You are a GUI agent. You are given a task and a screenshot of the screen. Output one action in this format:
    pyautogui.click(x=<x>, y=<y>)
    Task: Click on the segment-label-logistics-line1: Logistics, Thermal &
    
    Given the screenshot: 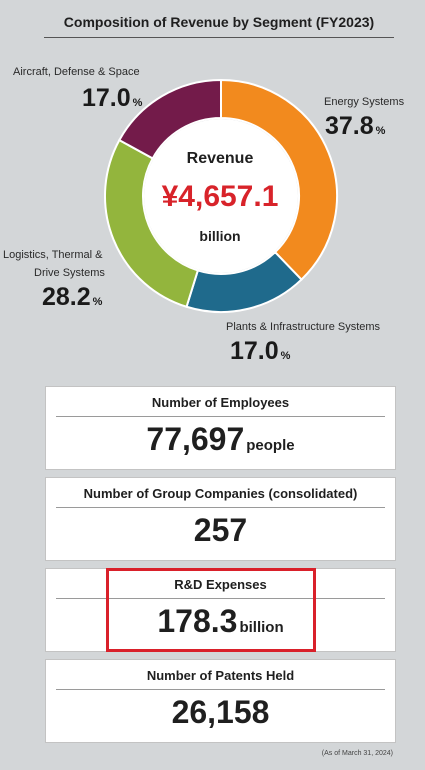 What is the action you would take?
    pyautogui.click(x=53, y=255)
    